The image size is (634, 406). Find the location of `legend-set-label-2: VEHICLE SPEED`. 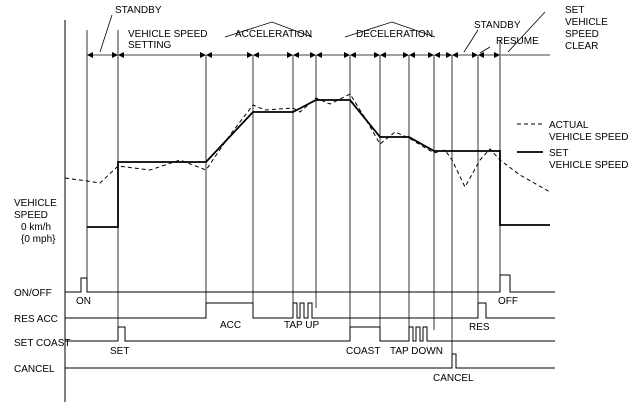

legend-set-label-2: VEHICLE SPEED is located at coordinates (588, 165).